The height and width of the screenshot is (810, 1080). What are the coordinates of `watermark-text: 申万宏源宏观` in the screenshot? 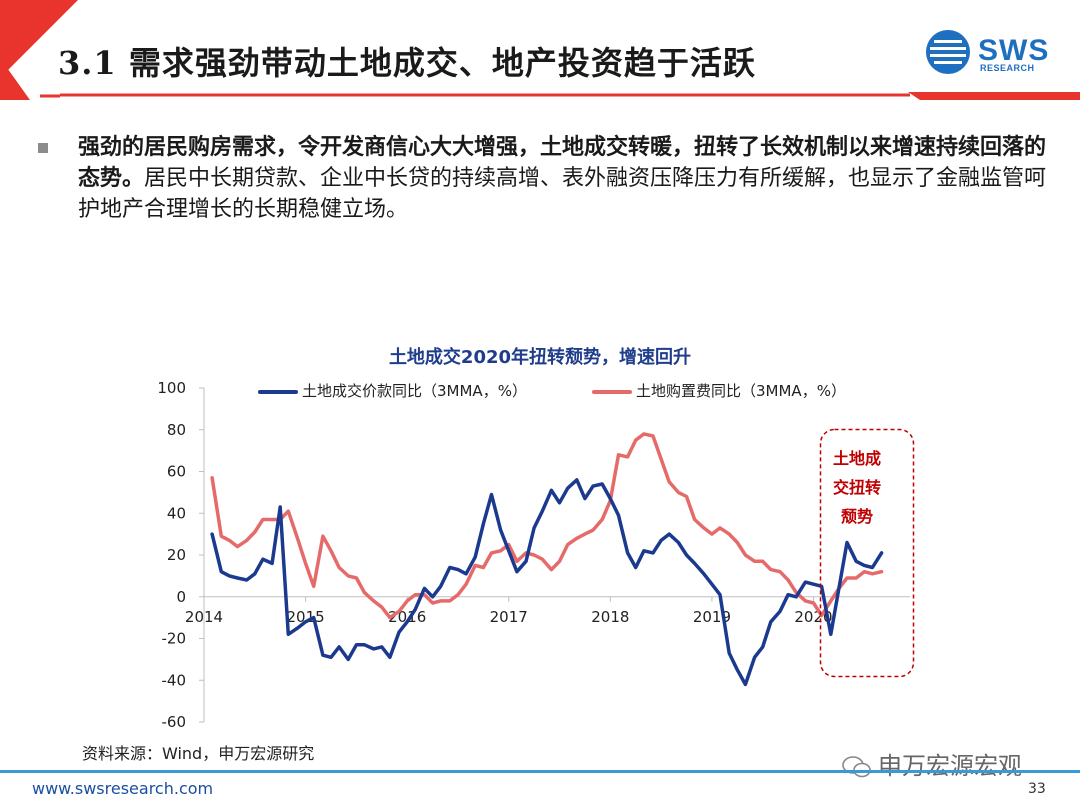 It's located at (950, 766).